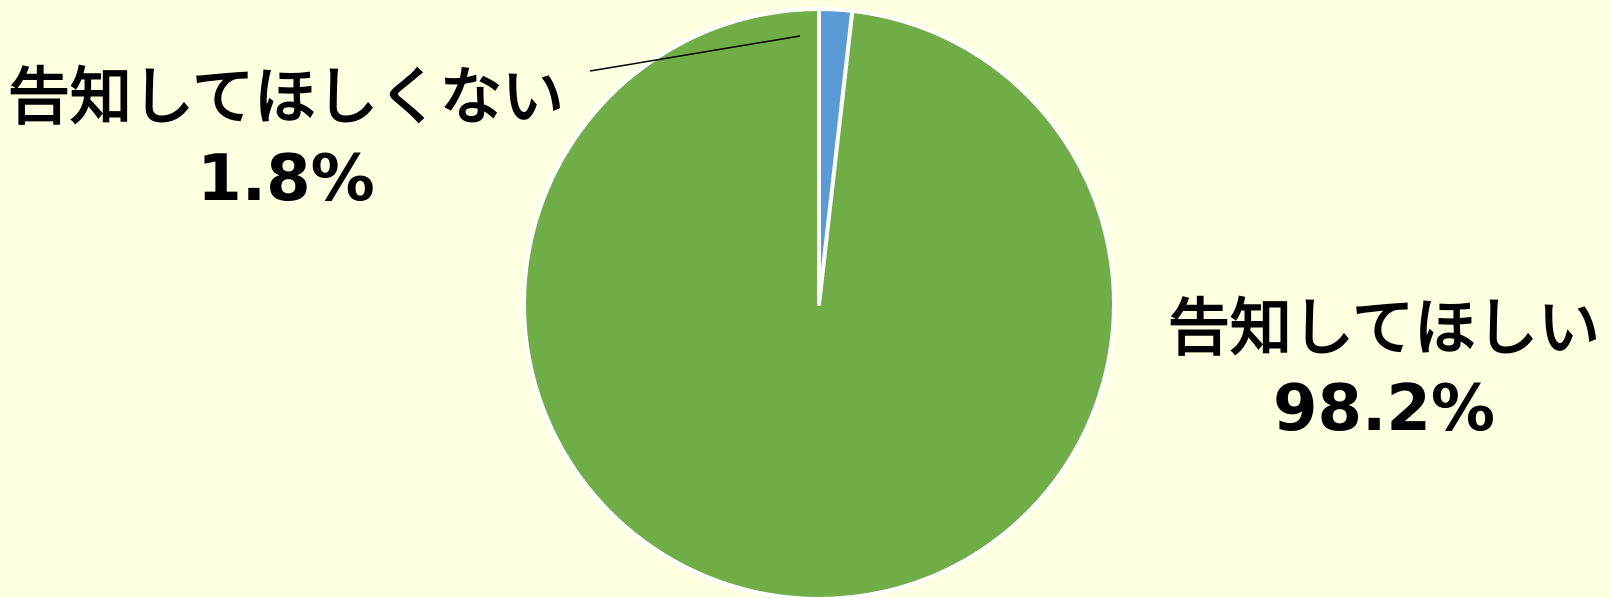  I want to click on slice-label-name-0: 告知してほしい, so click(1384, 327).